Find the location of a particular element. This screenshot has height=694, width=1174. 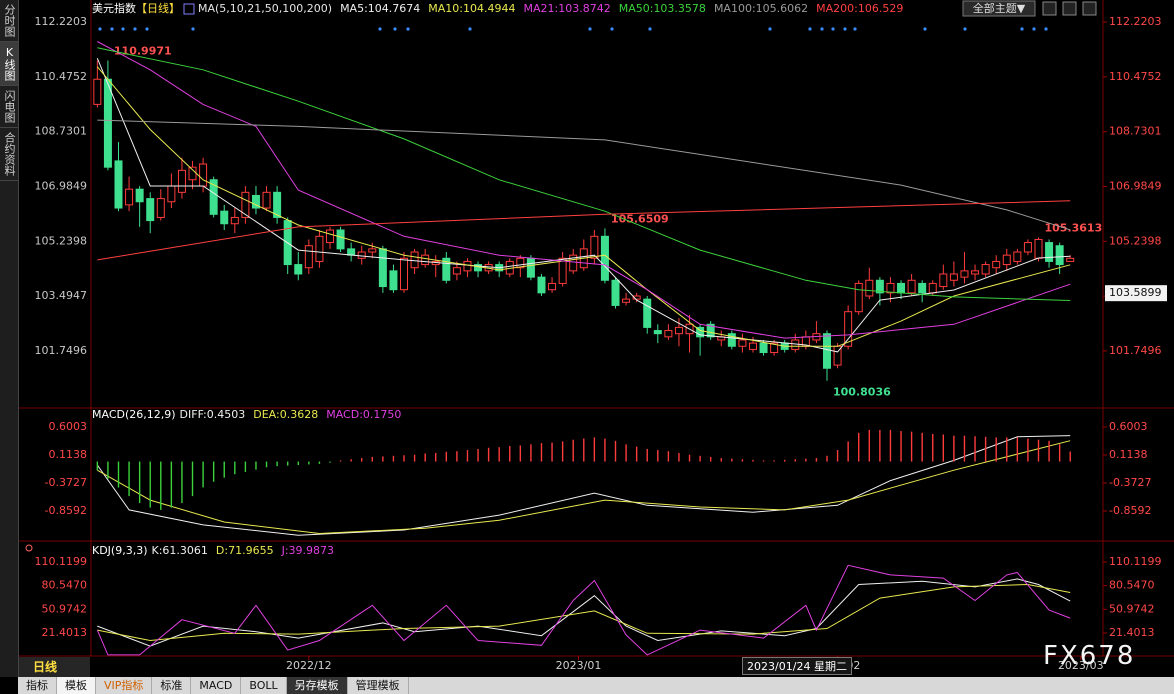

chart-title: KDJ(9,3,3) is located at coordinates (120, 550).